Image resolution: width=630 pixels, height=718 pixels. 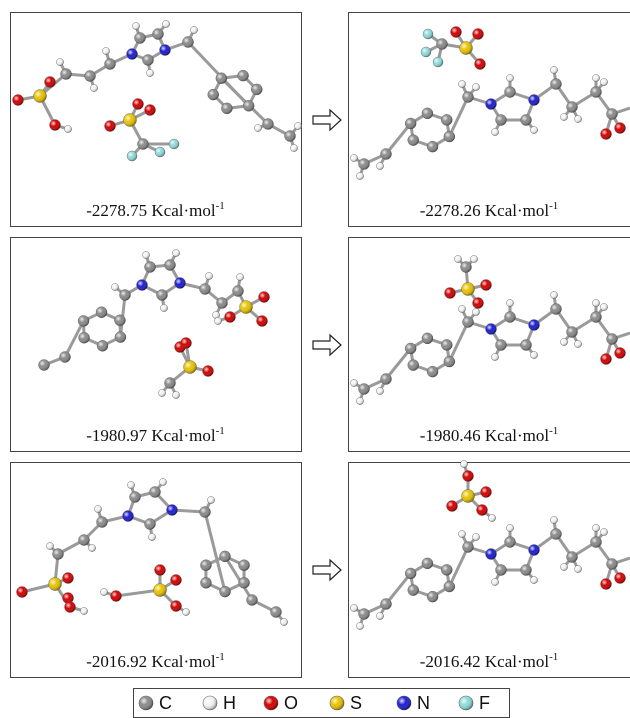 I want to click on legend-box, so click(x=321, y=703).